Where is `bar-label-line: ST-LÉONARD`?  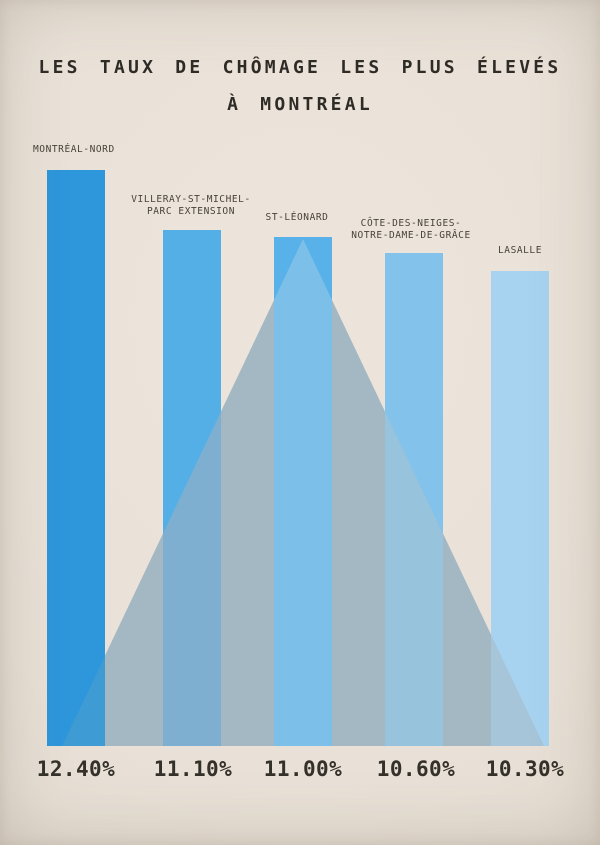 bar-label-line: ST-LÉONARD is located at coordinates (297, 217).